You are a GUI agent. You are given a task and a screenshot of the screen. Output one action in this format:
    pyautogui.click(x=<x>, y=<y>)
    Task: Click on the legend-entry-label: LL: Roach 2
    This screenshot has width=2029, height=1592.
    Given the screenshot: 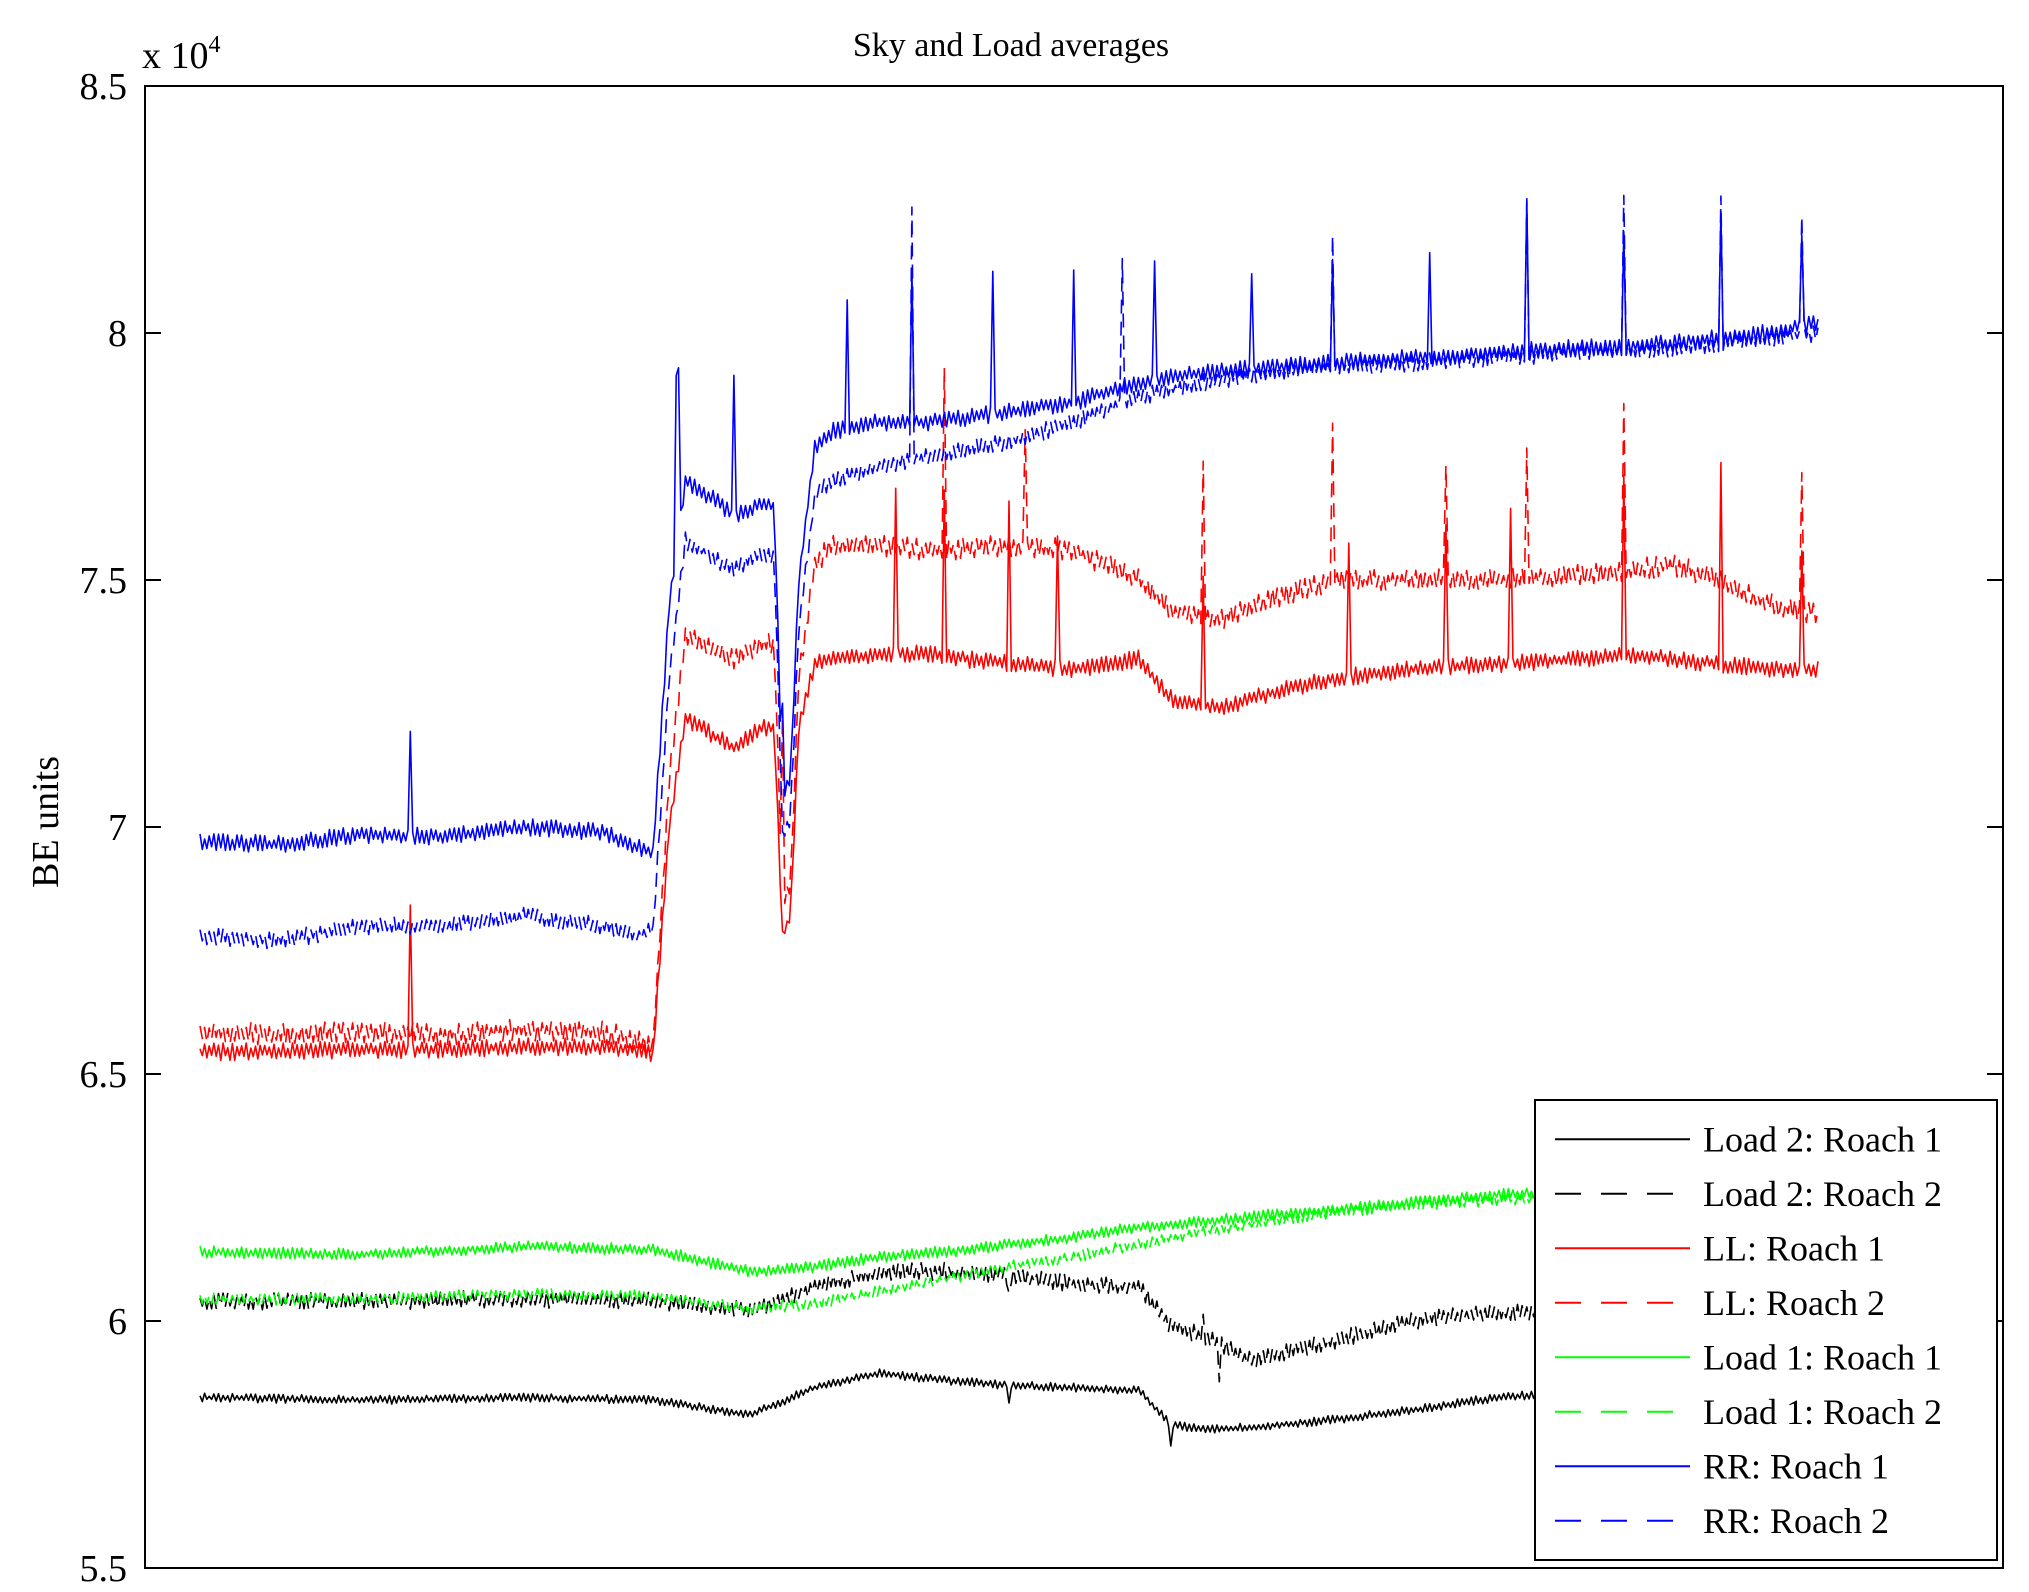 What is the action you would take?
    pyautogui.click(x=1794, y=1303)
    